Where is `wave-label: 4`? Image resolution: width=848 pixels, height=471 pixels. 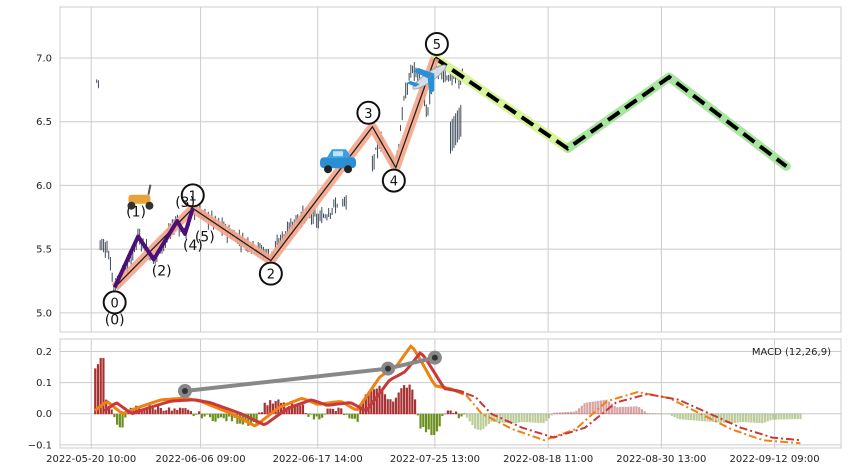
wave-label: 4 is located at coordinates (394, 182).